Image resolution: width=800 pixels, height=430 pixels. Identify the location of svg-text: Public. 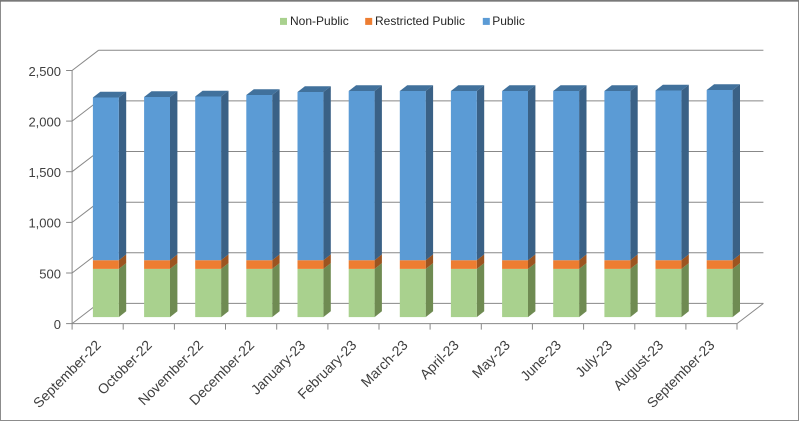
(508, 21).